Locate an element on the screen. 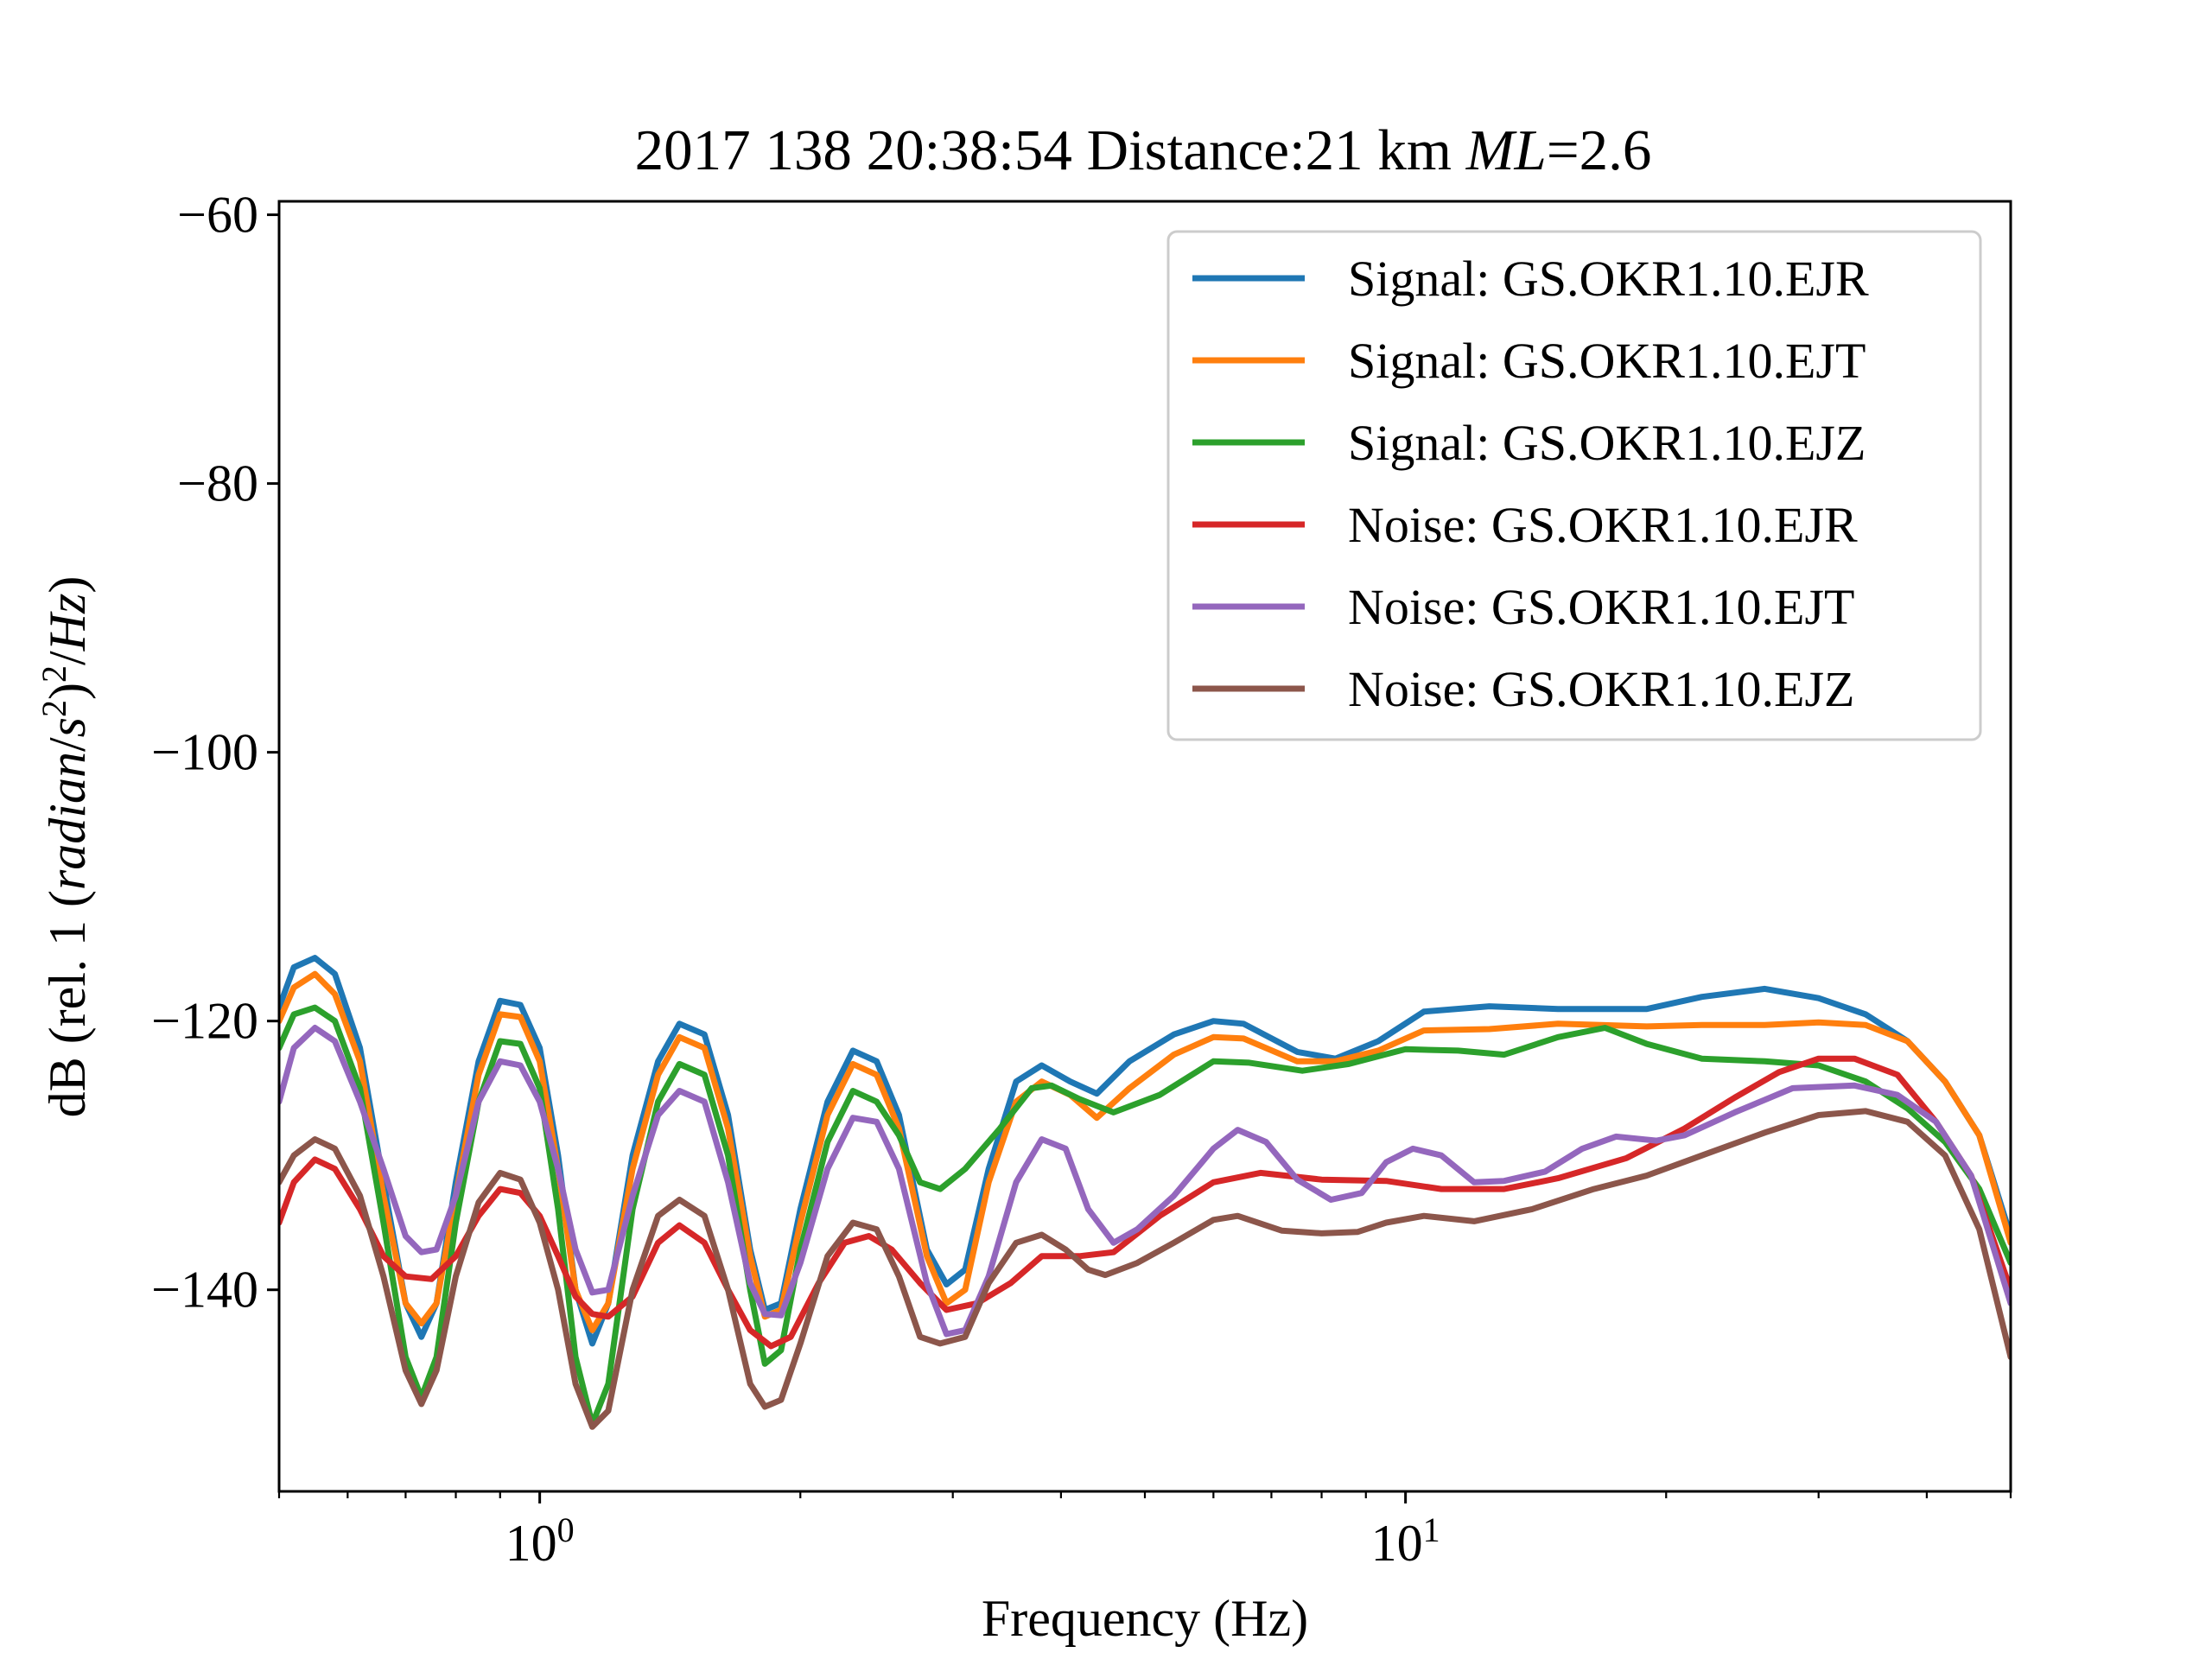  x-tick-label: 10¹ is located at coordinates (1405, 1541).